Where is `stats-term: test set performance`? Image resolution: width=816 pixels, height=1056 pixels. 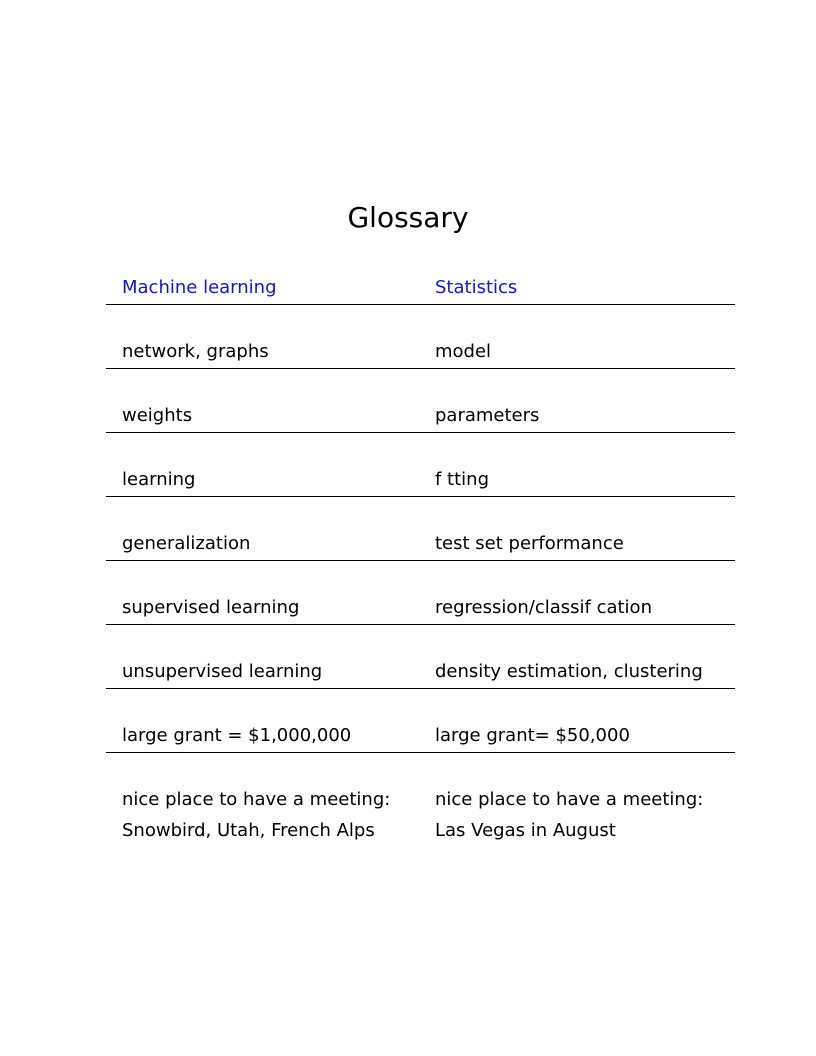
stats-term: test set performance is located at coordinates (529, 543).